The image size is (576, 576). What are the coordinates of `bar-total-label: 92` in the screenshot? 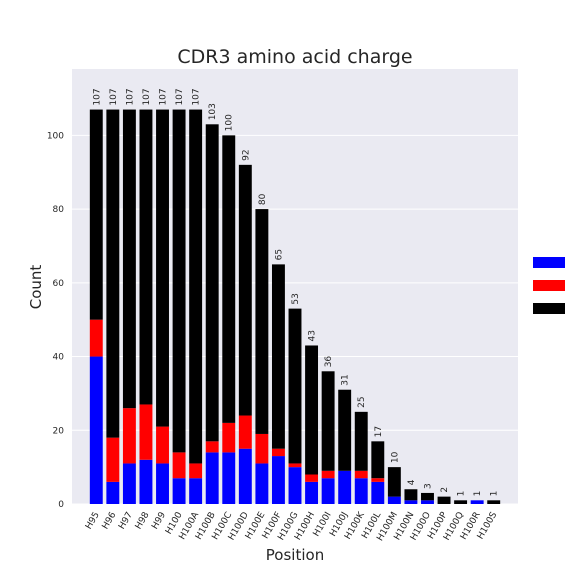 It's located at (246, 154).